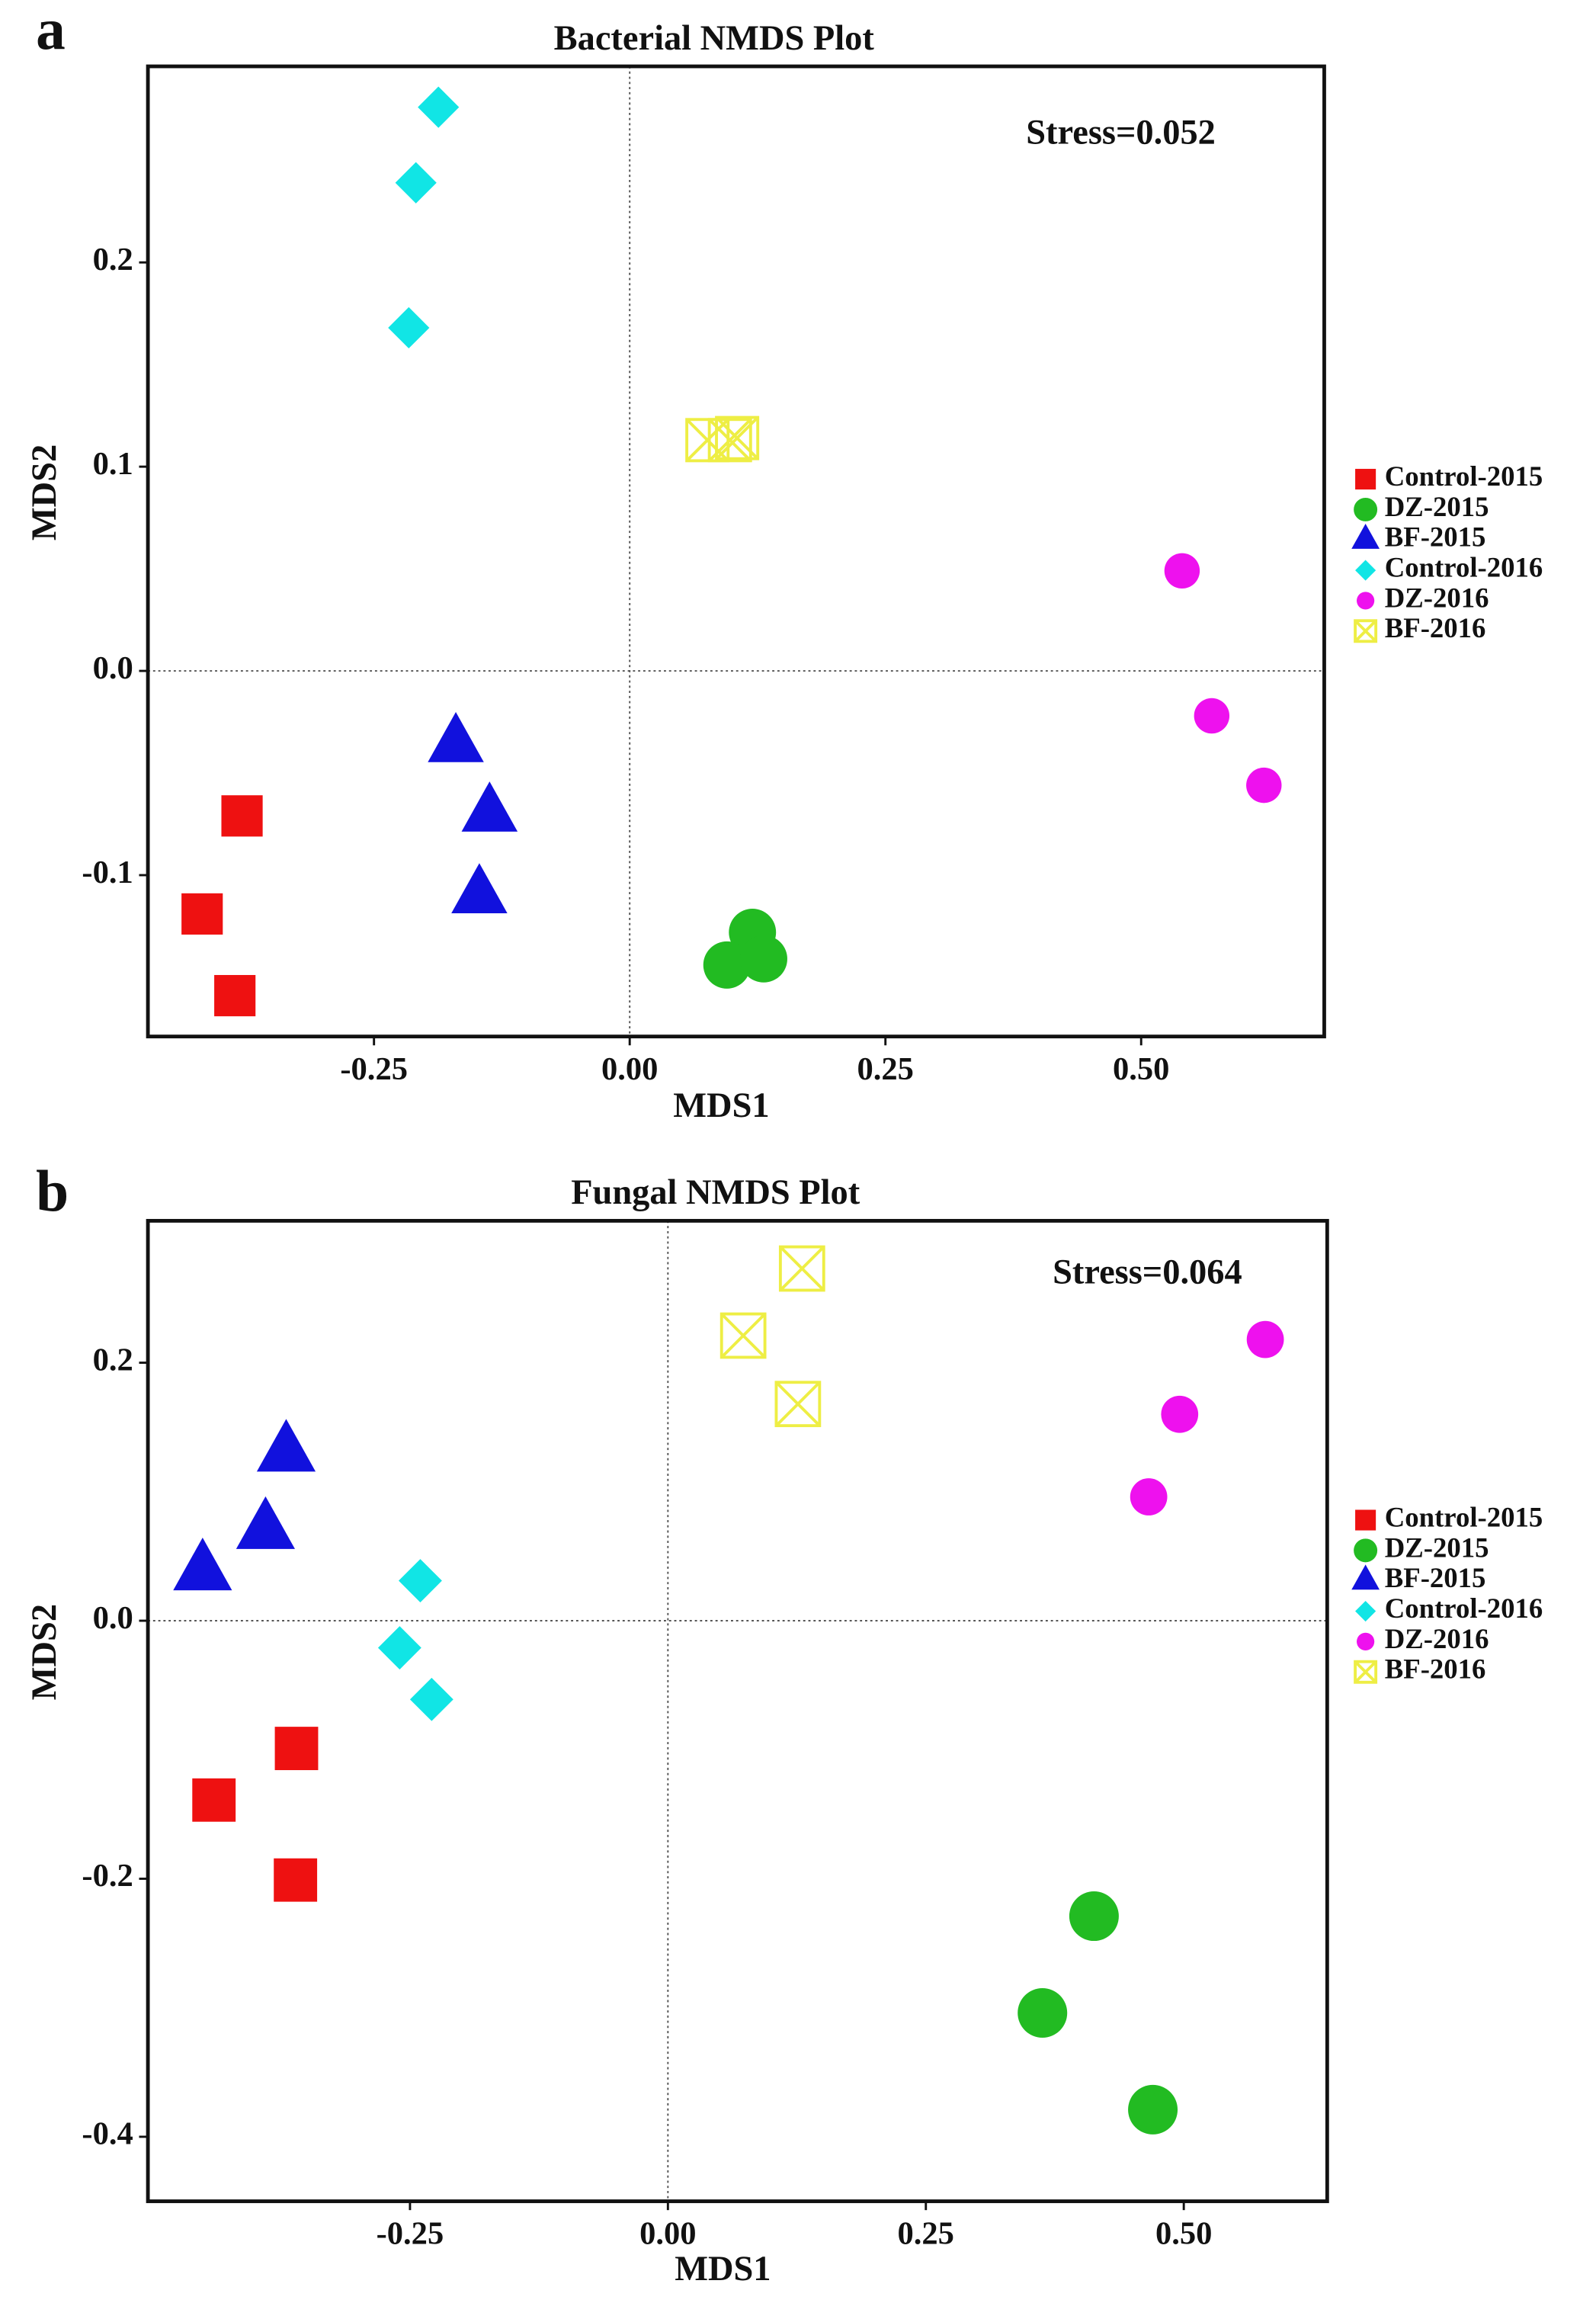  What do you see at coordinates (107, 872) in the screenshot?
I see `y-tick-label: -0.1` at bounding box center [107, 872].